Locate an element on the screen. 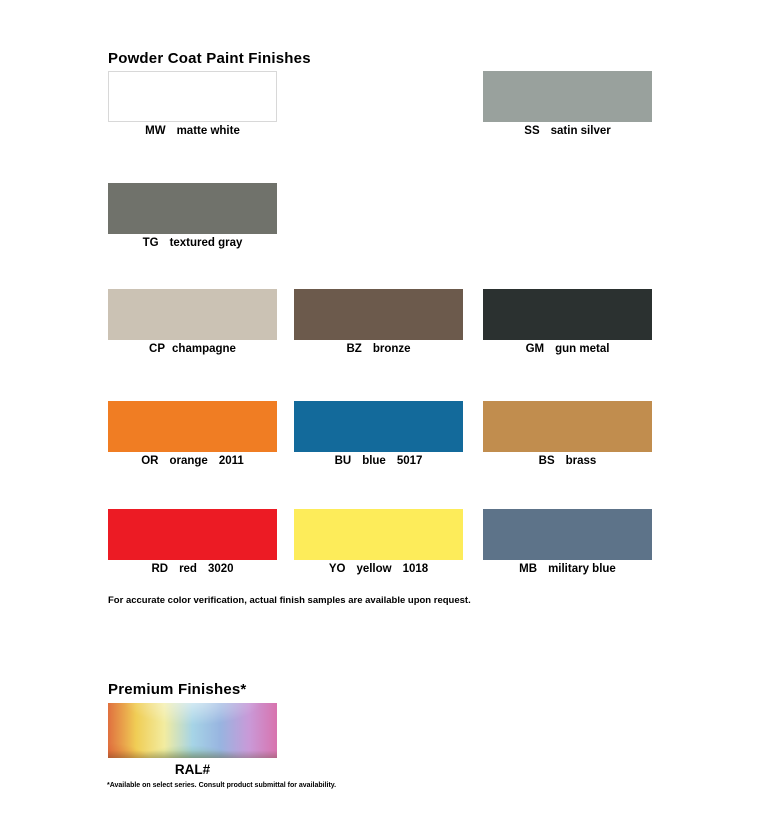 The height and width of the screenshot is (833, 771). swatch-name: orange is located at coordinates (188, 461).